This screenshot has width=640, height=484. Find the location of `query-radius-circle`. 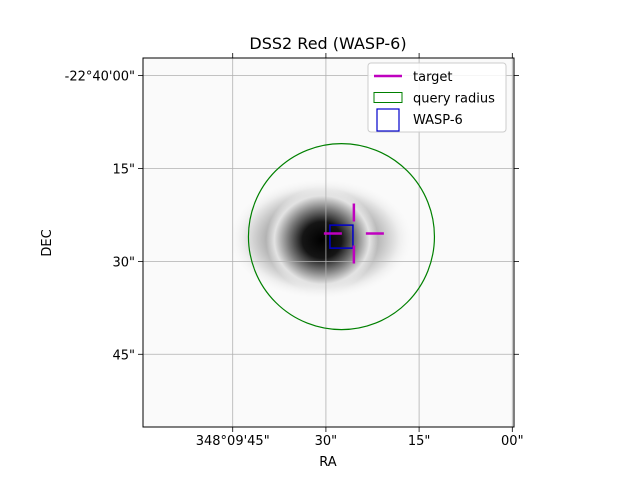

query-radius-circle is located at coordinates (341, 237).